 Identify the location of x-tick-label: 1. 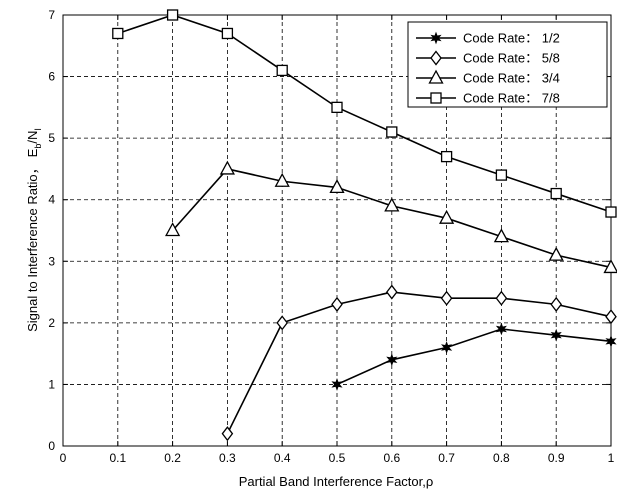
(611, 458).